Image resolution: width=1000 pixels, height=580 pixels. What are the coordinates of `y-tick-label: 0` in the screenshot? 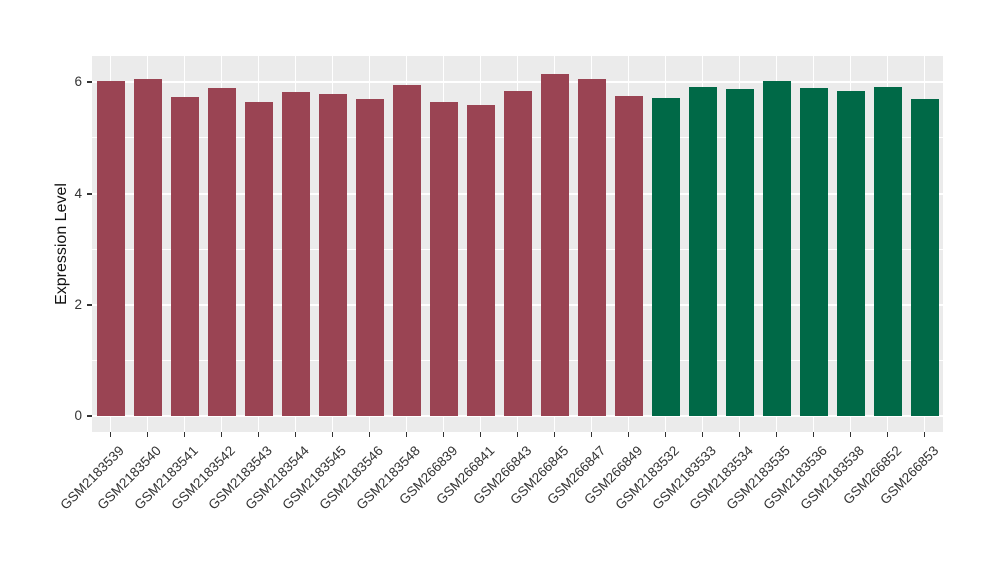 It's located at (78, 416).